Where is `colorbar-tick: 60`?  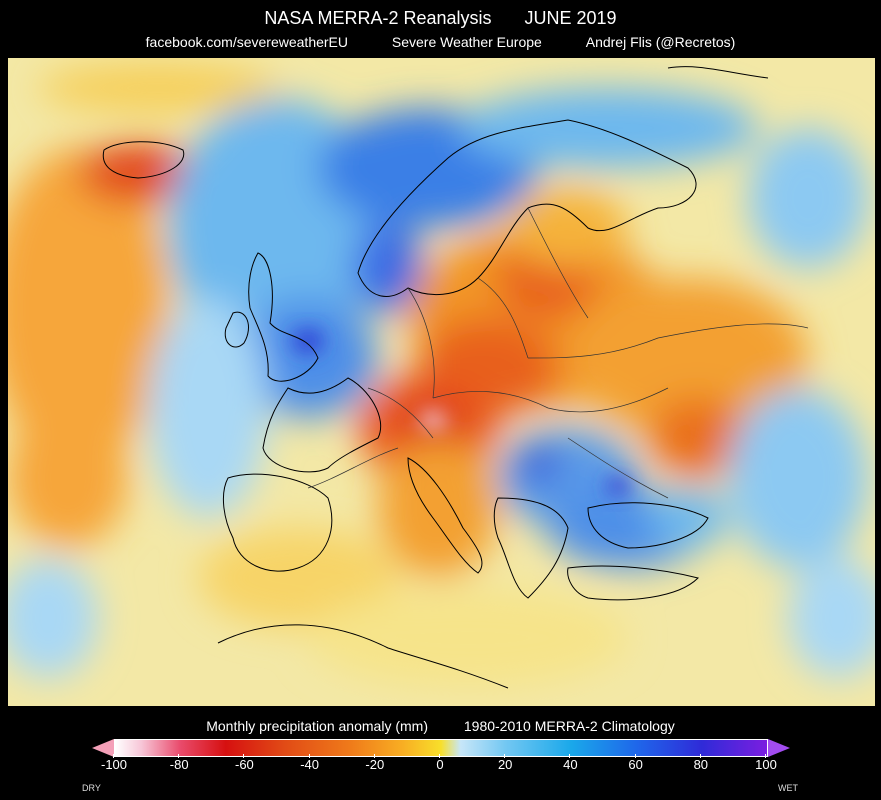
colorbar-tick: 60 is located at coordinates (636, 763).